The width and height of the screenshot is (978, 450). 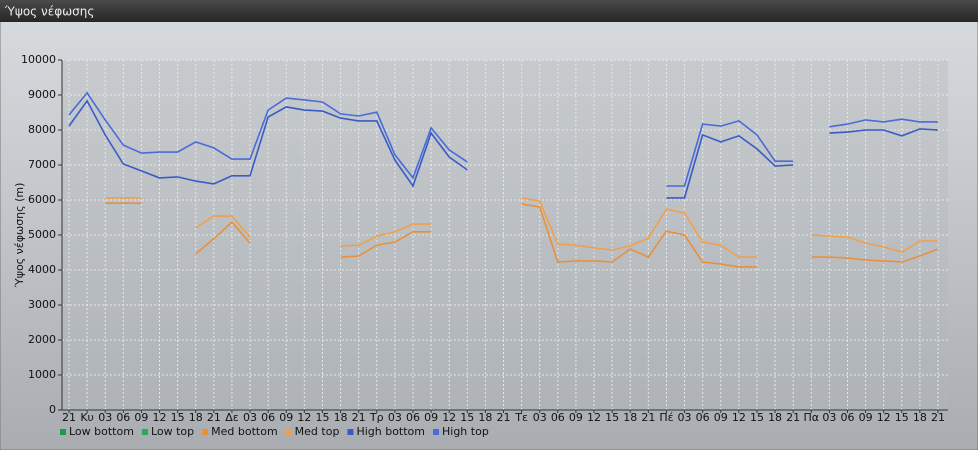 I want to click on x-tick-label: Πα, so click(x=812, y=417).